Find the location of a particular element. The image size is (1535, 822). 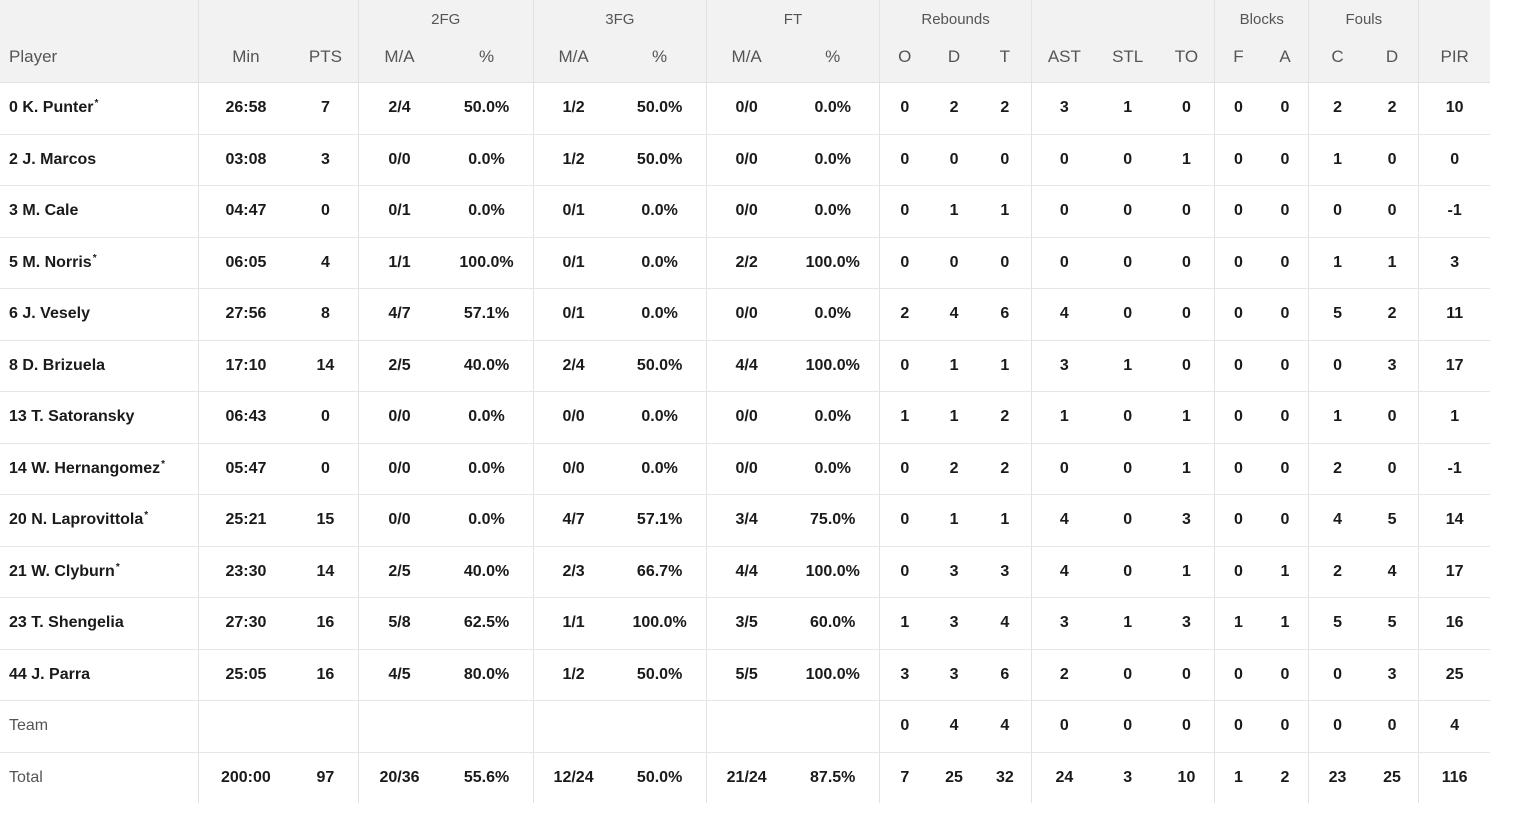

col-3fg-ma: M/A is located at coordinates (573, 57).